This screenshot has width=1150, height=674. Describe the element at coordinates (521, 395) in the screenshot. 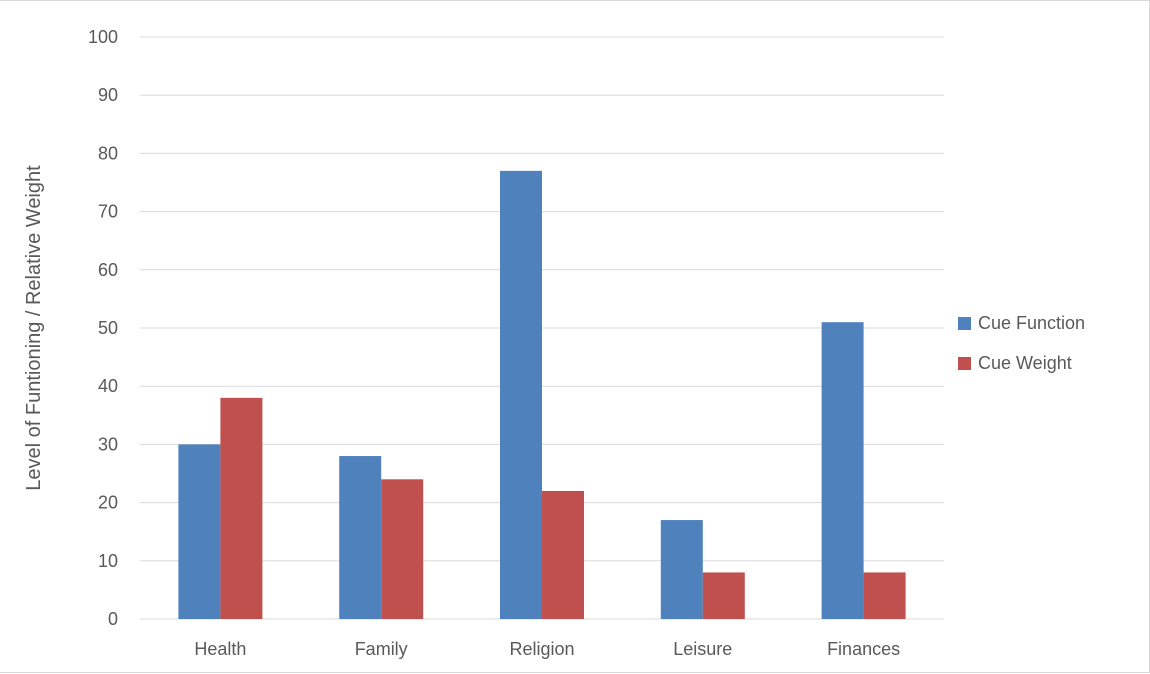

I see `bar-cue-function-religion` at that location.